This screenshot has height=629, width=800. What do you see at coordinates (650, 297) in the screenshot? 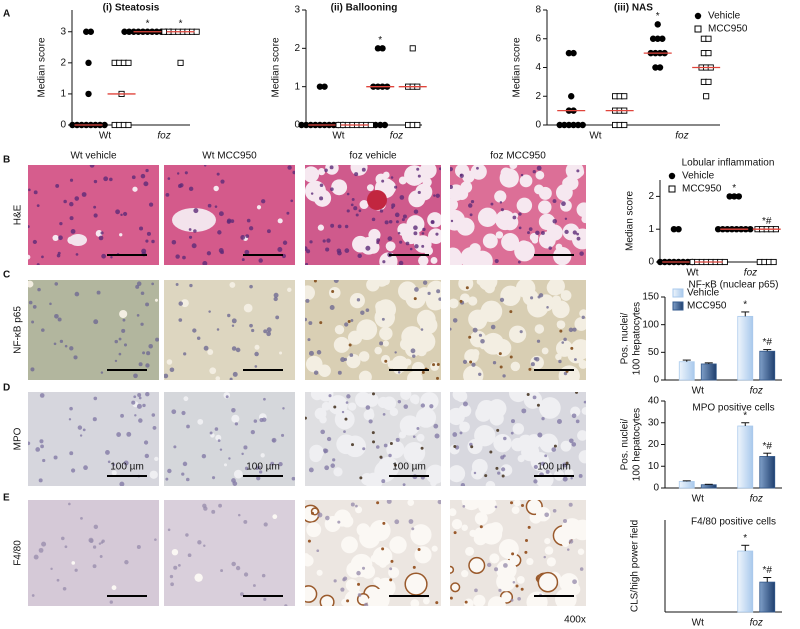
I see `y-tick-label: 150` at bounding box center [650, 297].